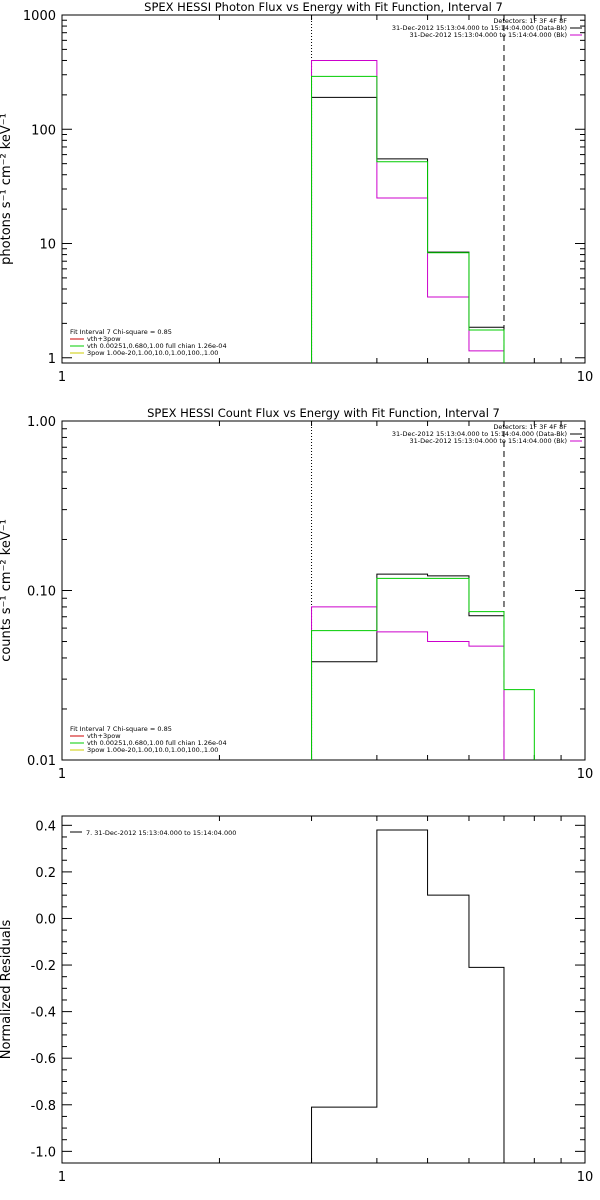 The image size is (600, 1200). I want to click on y-axis-label: Normalized Residuals, so click(7, 990).